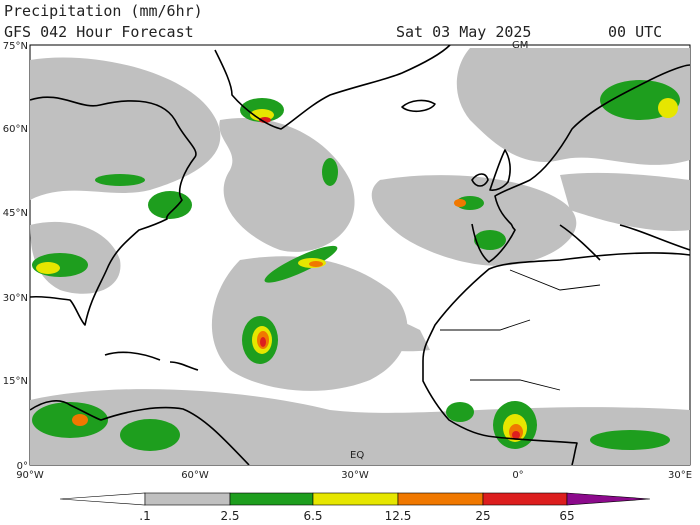  I want to click on lat-label: 75°N, so click(15, 46).